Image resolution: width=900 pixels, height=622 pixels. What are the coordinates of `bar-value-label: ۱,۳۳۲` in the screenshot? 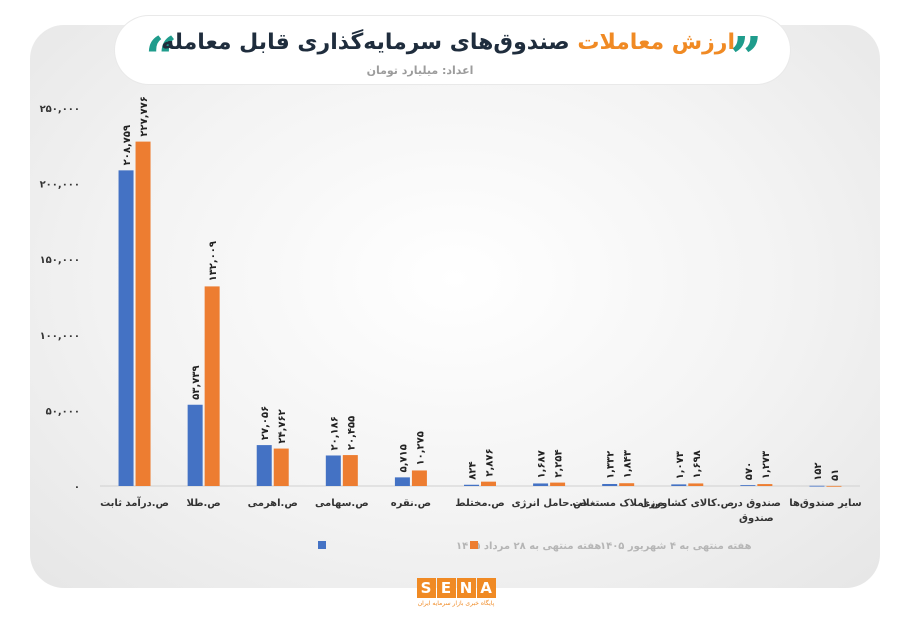 It's located at (611, 465).